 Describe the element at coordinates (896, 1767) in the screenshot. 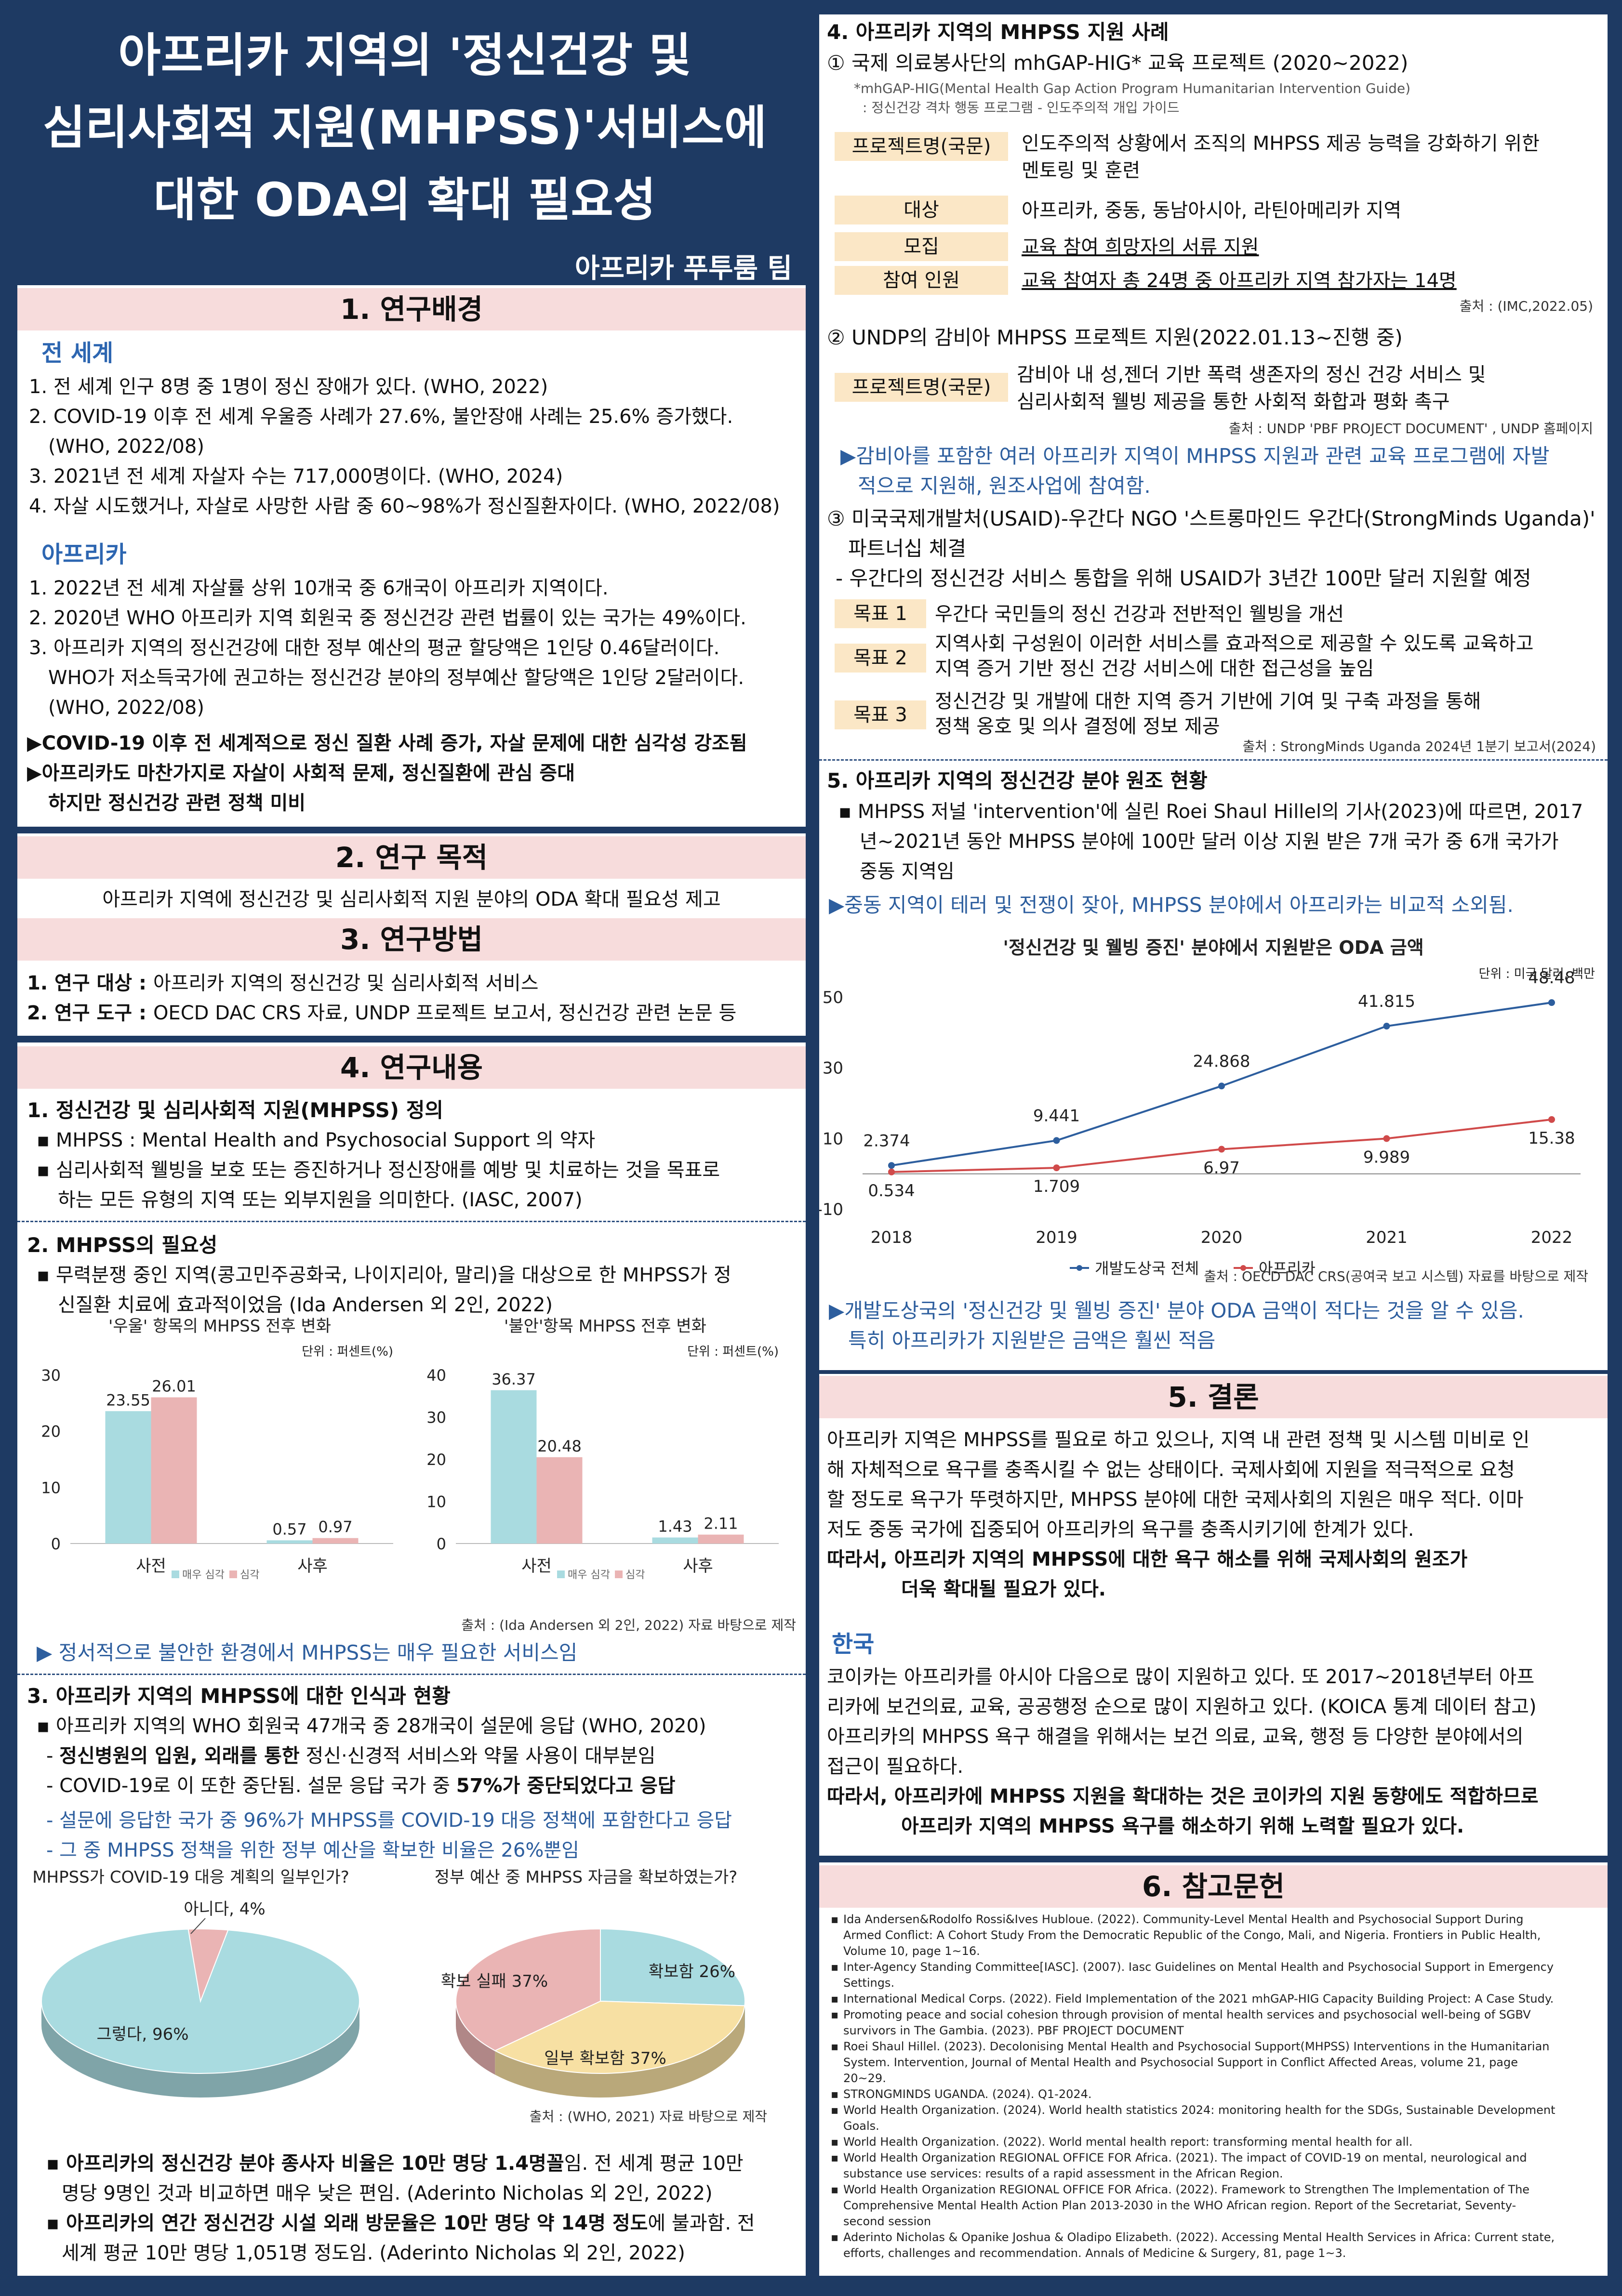

I see `korea-line-4: 접근이 필요하다.` at that location.